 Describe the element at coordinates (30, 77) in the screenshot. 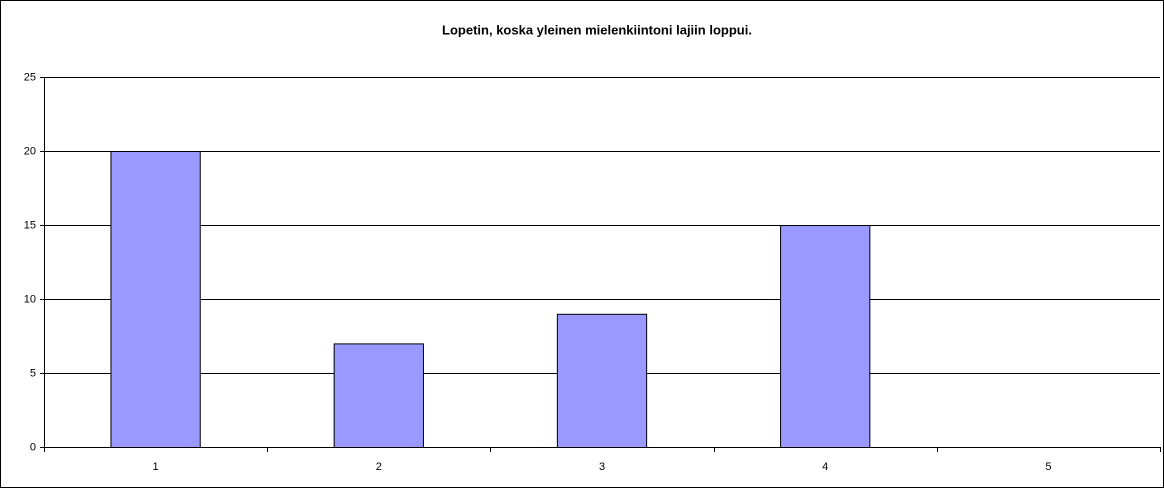

I see `y-tick-label: 25` at that location.